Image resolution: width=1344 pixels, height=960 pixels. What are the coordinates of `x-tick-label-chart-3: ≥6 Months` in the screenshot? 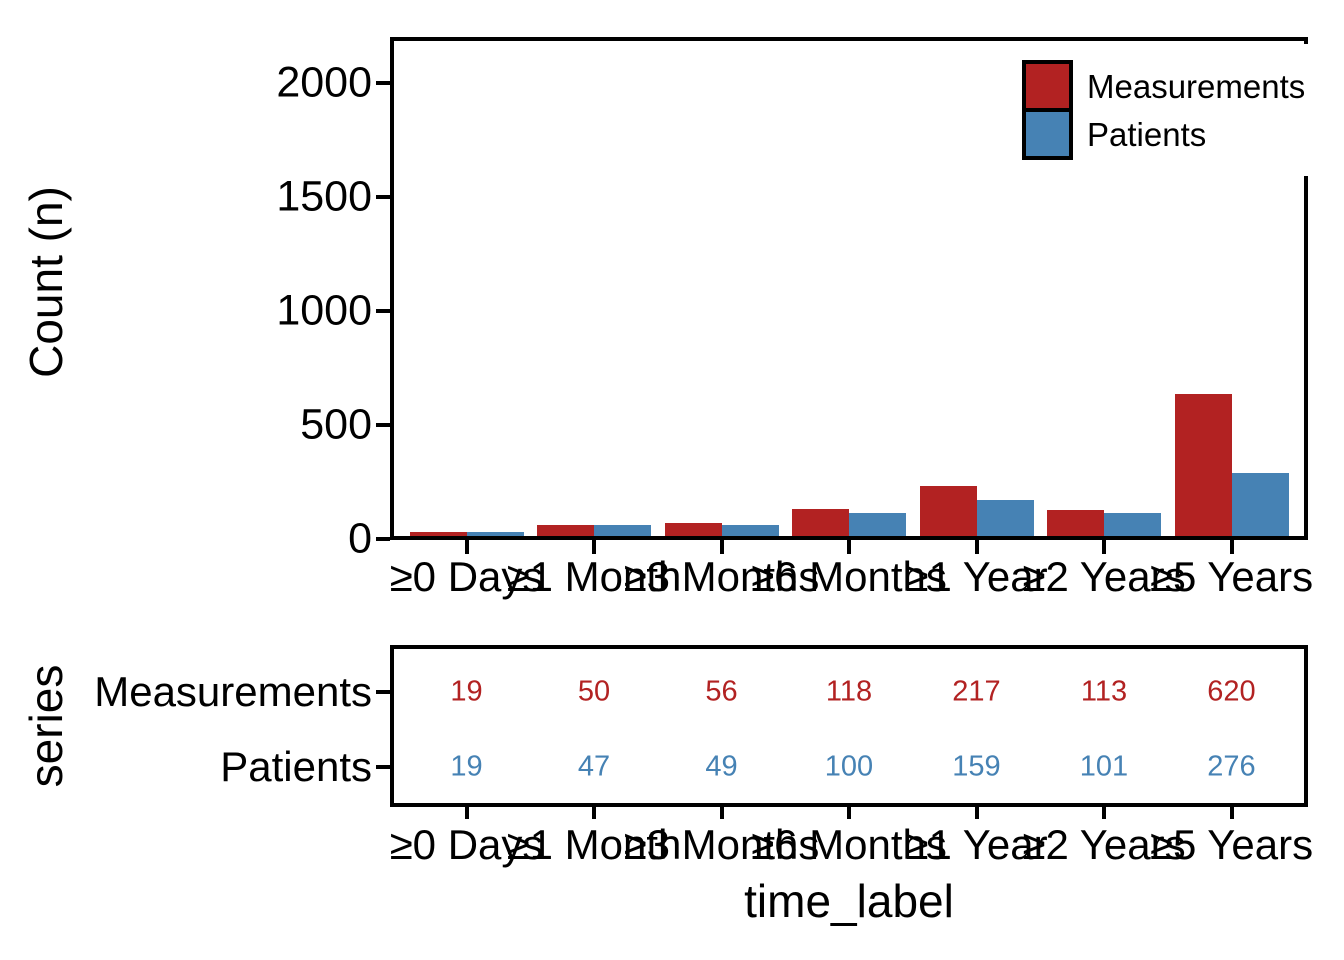 It's located at (849, 576).